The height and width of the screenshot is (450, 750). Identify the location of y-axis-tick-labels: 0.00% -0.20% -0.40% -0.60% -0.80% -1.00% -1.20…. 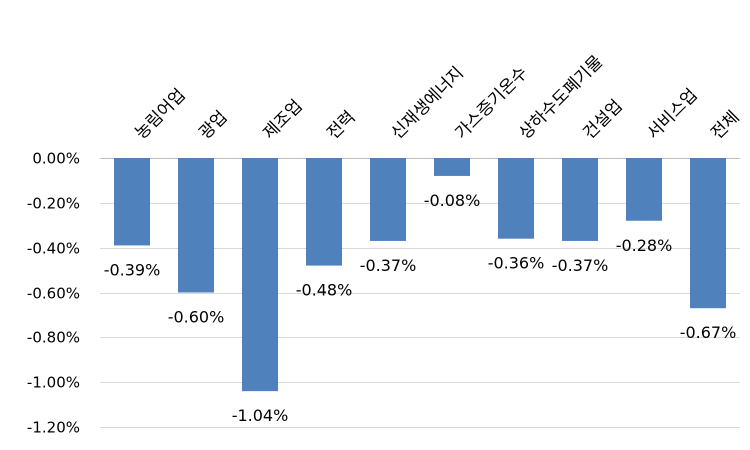
(53, 293).